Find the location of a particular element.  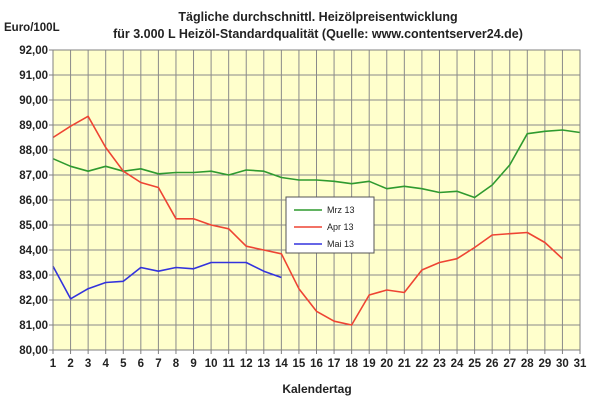

y-tick-label: 92,00 is located at coordinates (33, 51).